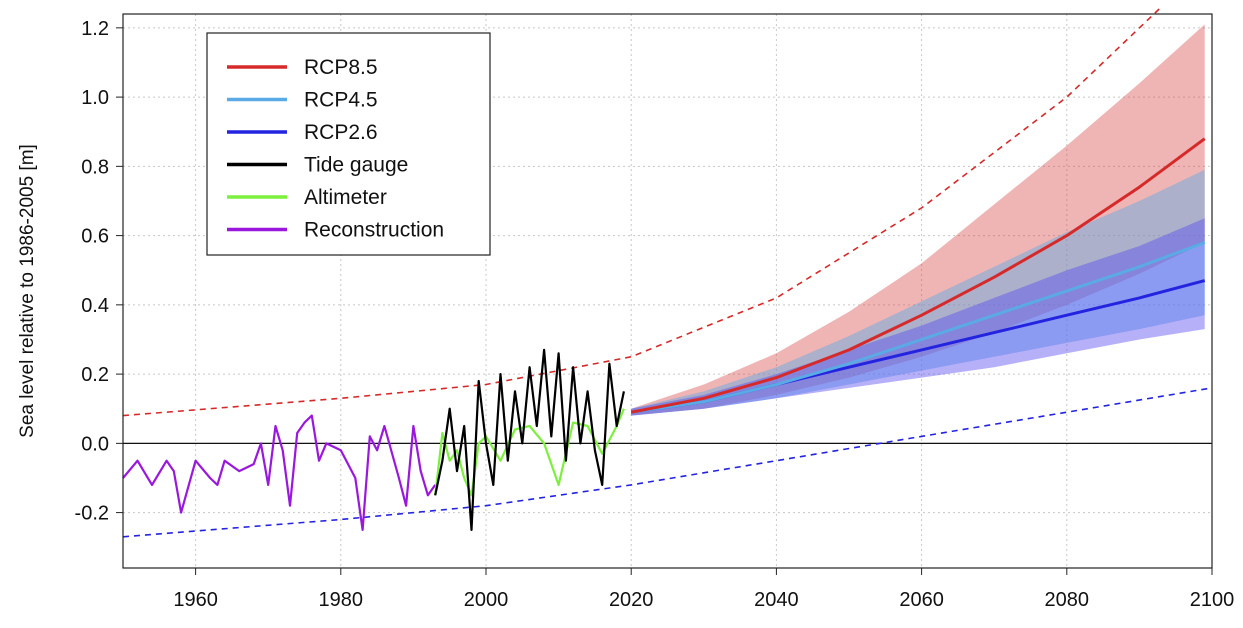  What do you see at coordinates (529, 439) in the screenshot?
I see `series-line-tide-gauge` at bounding box center [529, 439].